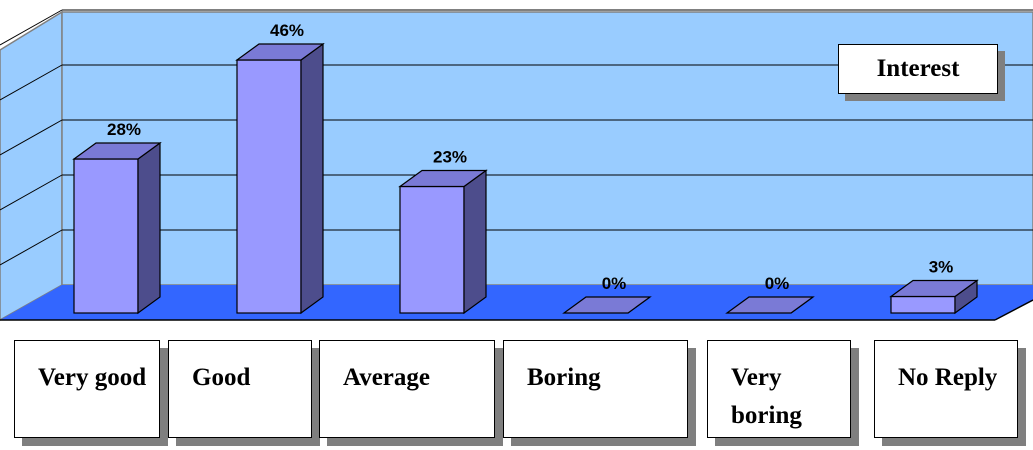  What do you see at coordinates (87, 389) in the screenshot?
I see `category-label-very-good: Very good` at bounding box center [87, 389].